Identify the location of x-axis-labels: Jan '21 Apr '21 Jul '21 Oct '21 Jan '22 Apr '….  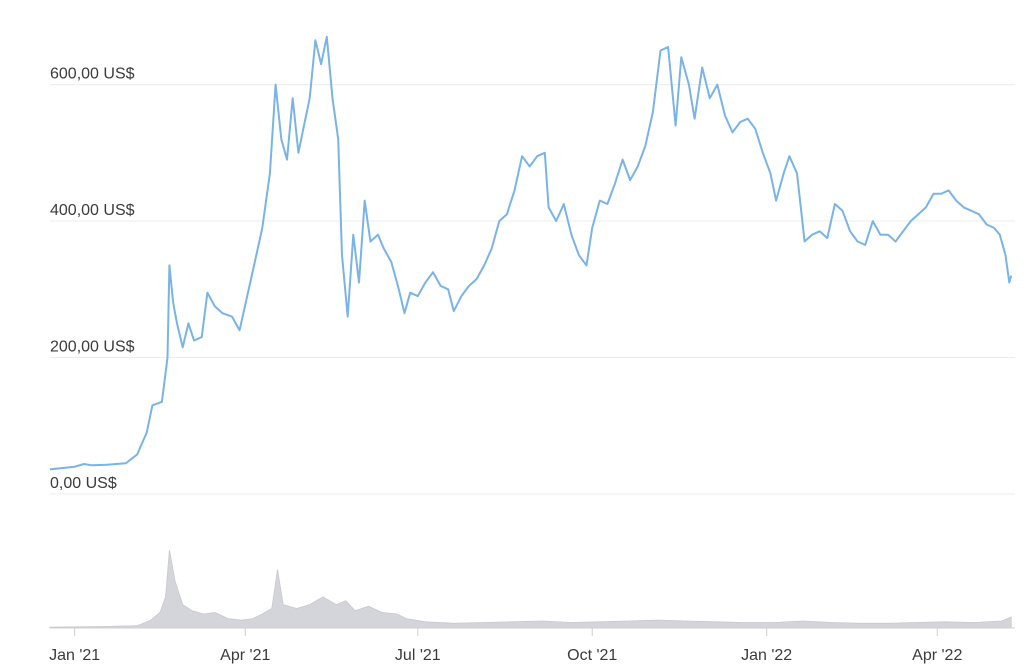
(532, 645).